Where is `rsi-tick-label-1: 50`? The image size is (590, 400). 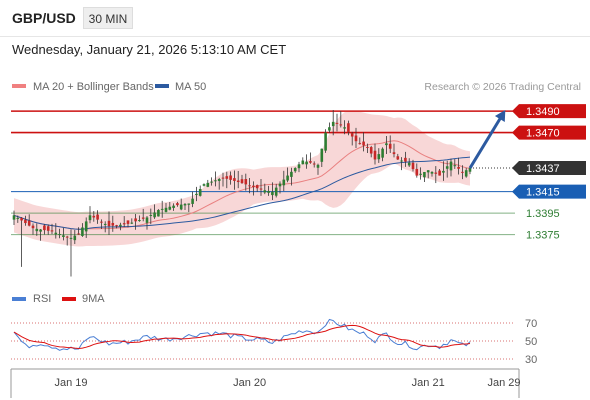
rsi-tick-label-1: 50 is located at coordinates (531, 342).